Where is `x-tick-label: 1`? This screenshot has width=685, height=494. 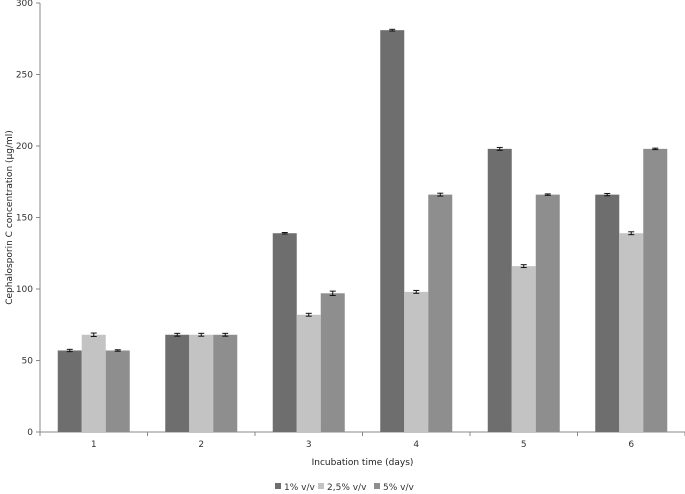 x-tick-label: 1 is located at coordinates (94, 445).